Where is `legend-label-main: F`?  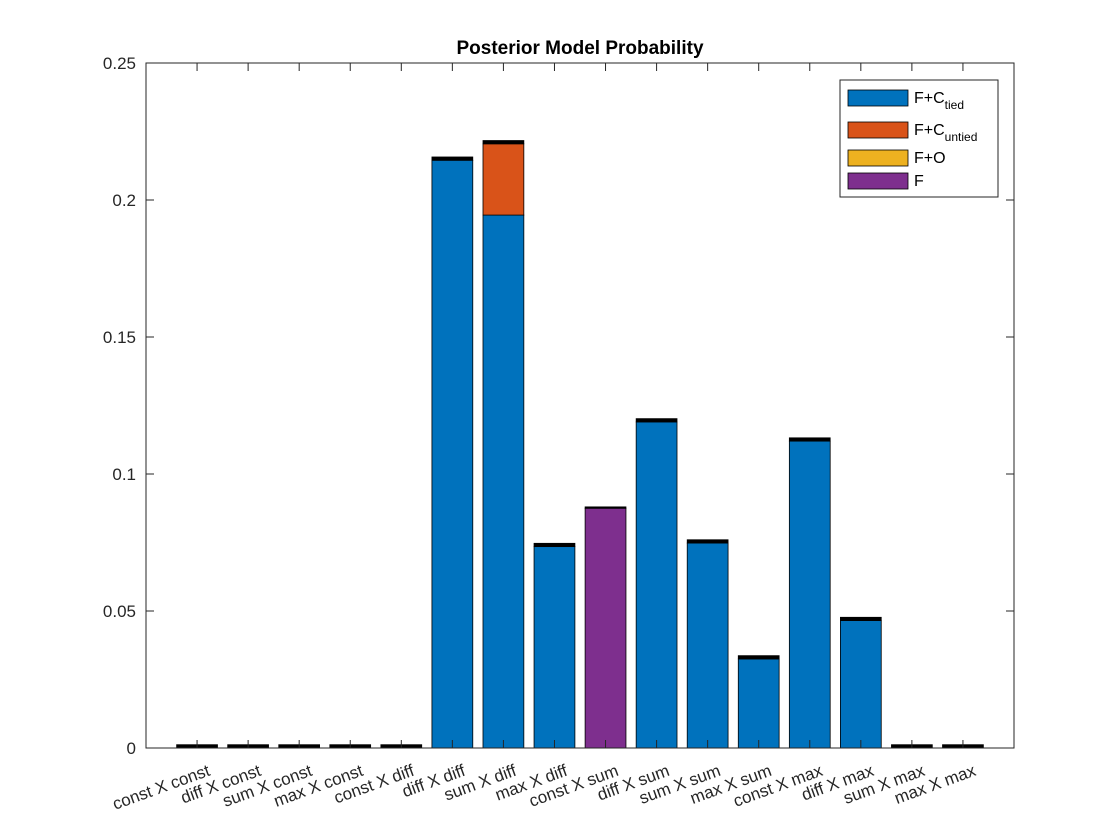 legend-label-main: F is located at coordinates (919, 181).